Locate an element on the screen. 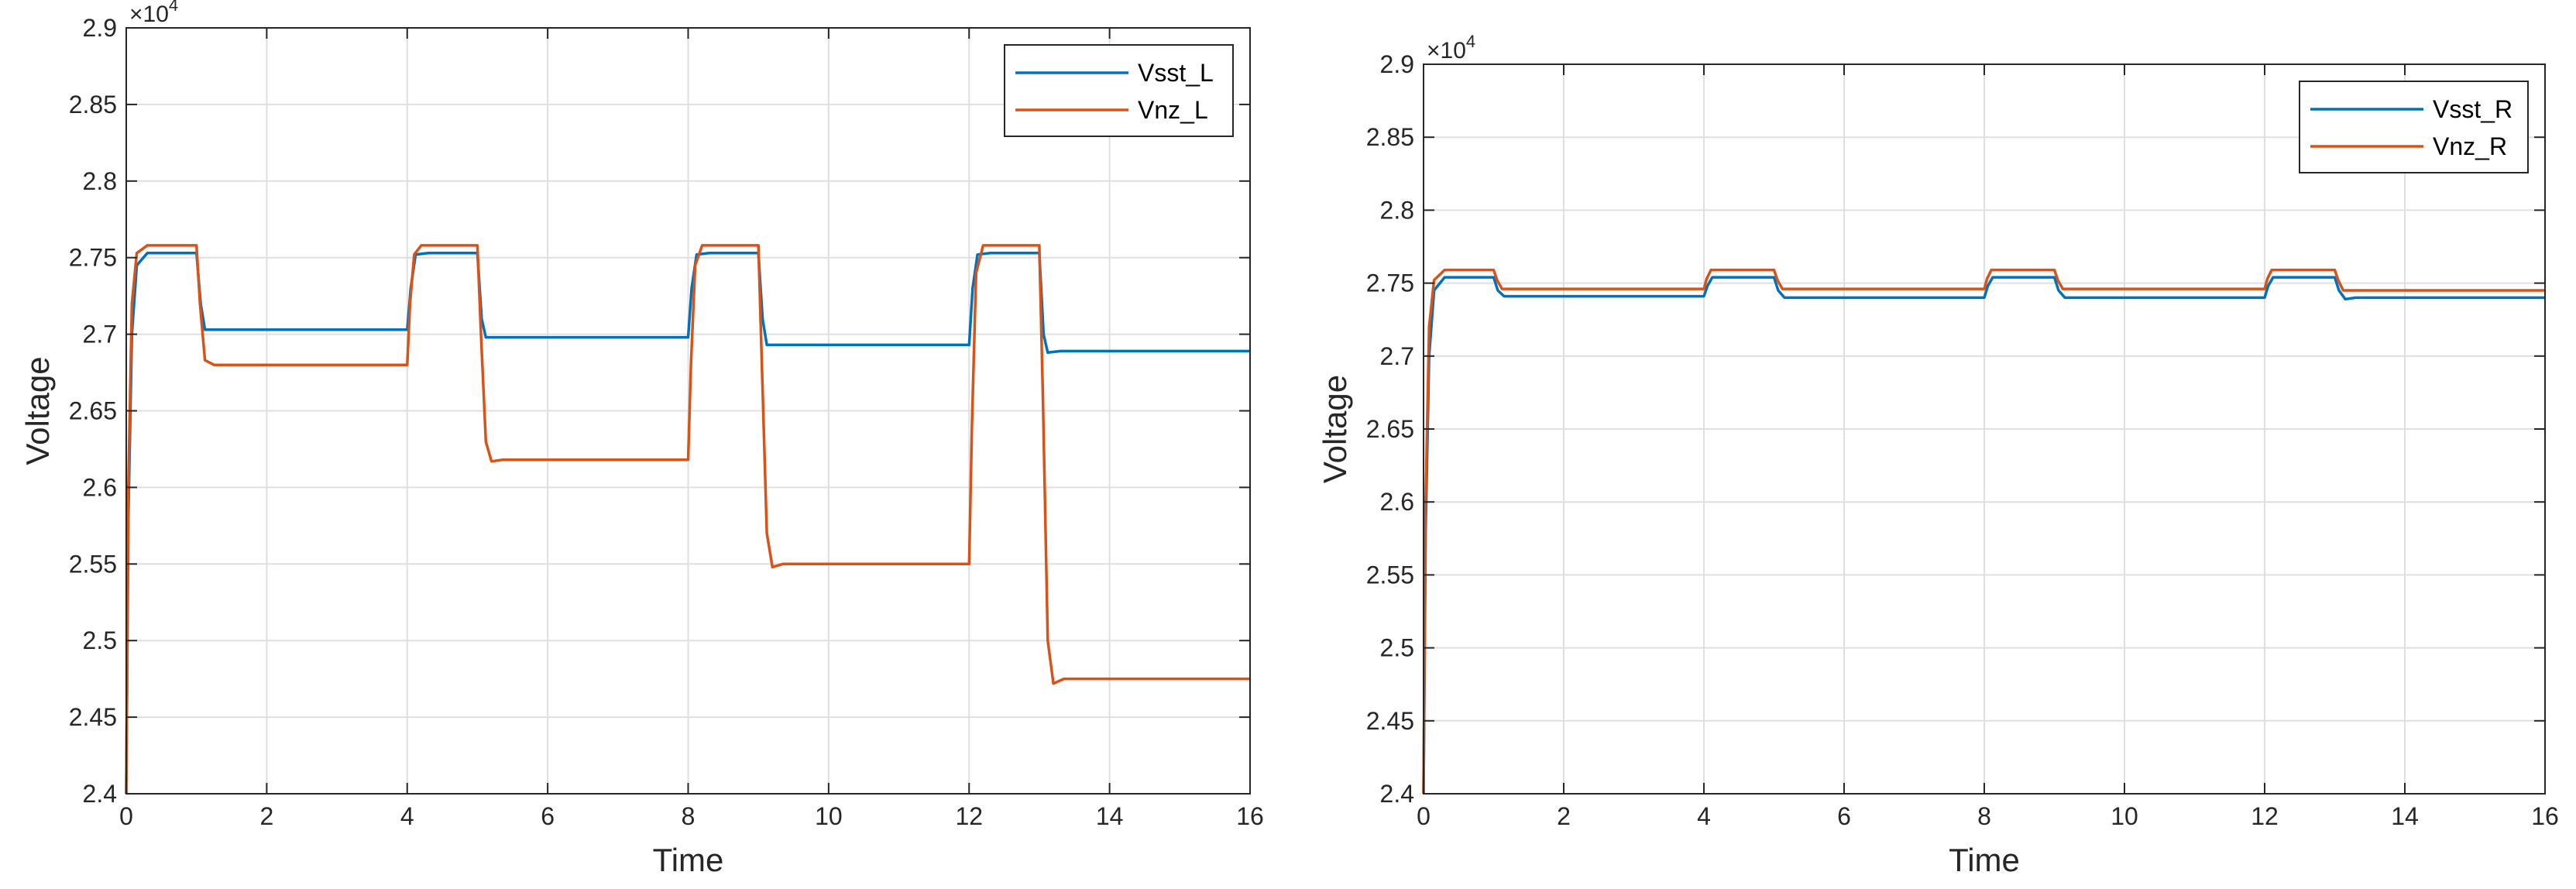  legend-label-Vsst_R: Vsst_R is located at coordinates (2472, 109).